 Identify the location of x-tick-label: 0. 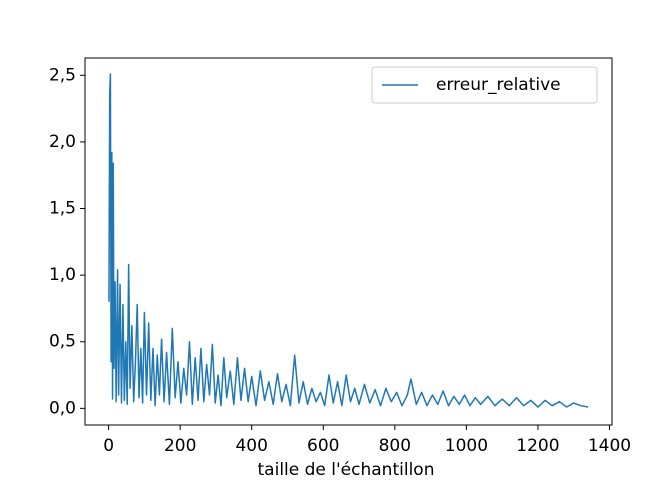
(108, 446).